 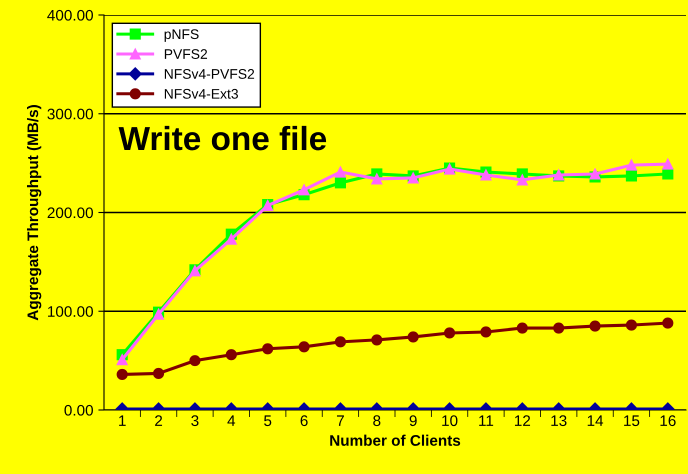 I want to click on x-axis-title: Number of Clients, so click(x=395, y=440).